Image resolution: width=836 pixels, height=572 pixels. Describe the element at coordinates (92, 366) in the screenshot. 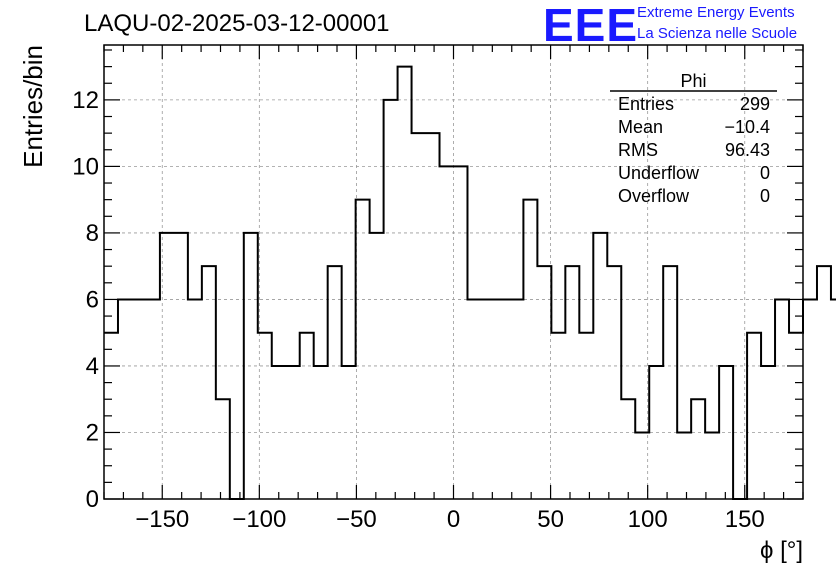

I see `y-tick-label: 4` at that location.